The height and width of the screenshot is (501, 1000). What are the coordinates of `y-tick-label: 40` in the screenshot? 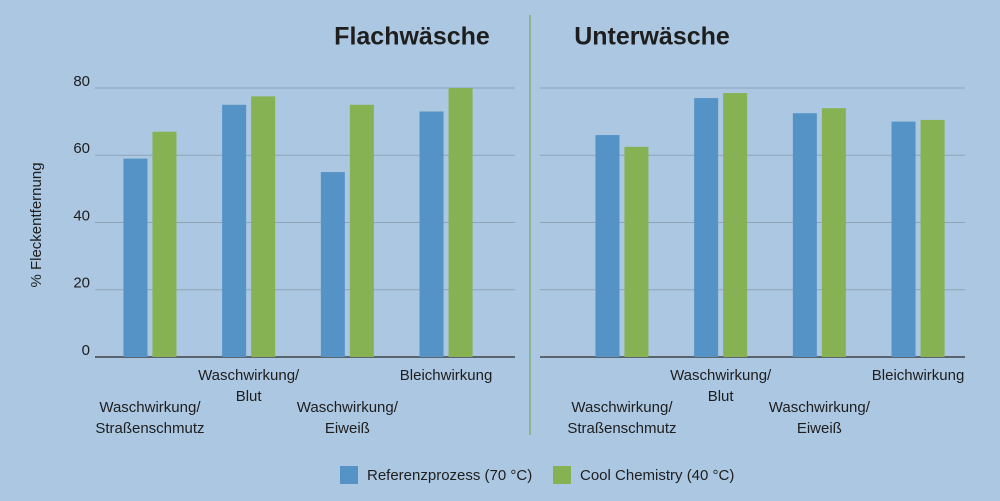 It's located at (81, 215).